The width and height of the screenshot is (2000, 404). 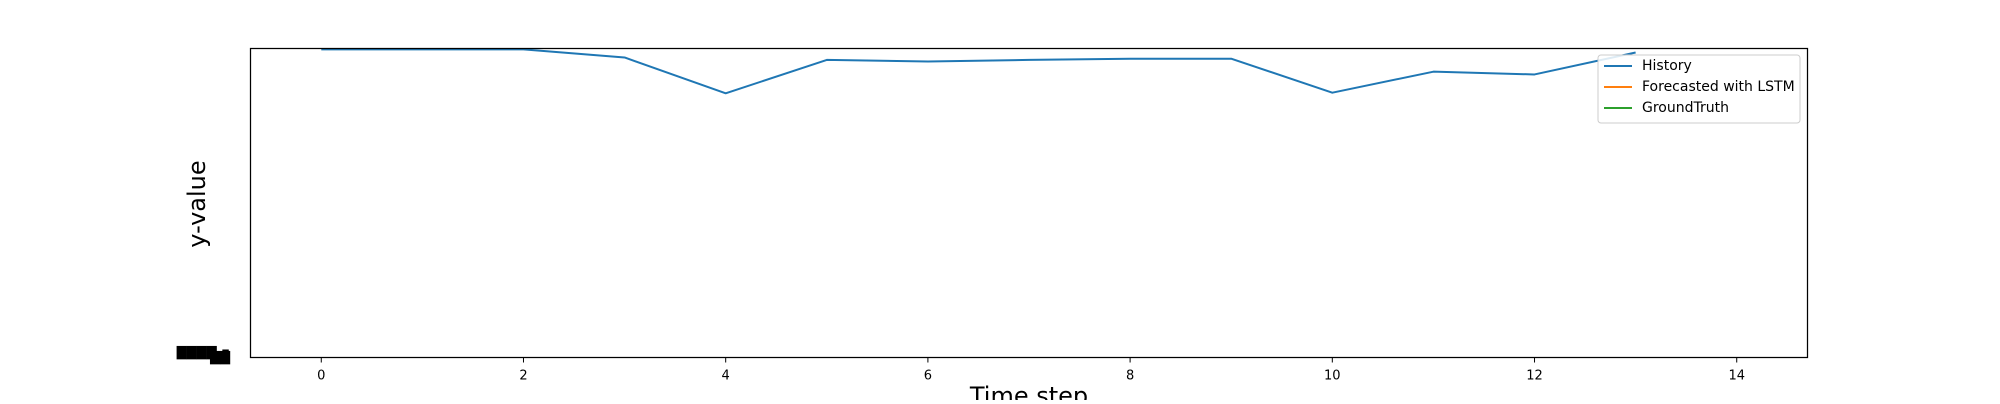 I want to click on legend-label-history: History, so click(x=1667, y=66).